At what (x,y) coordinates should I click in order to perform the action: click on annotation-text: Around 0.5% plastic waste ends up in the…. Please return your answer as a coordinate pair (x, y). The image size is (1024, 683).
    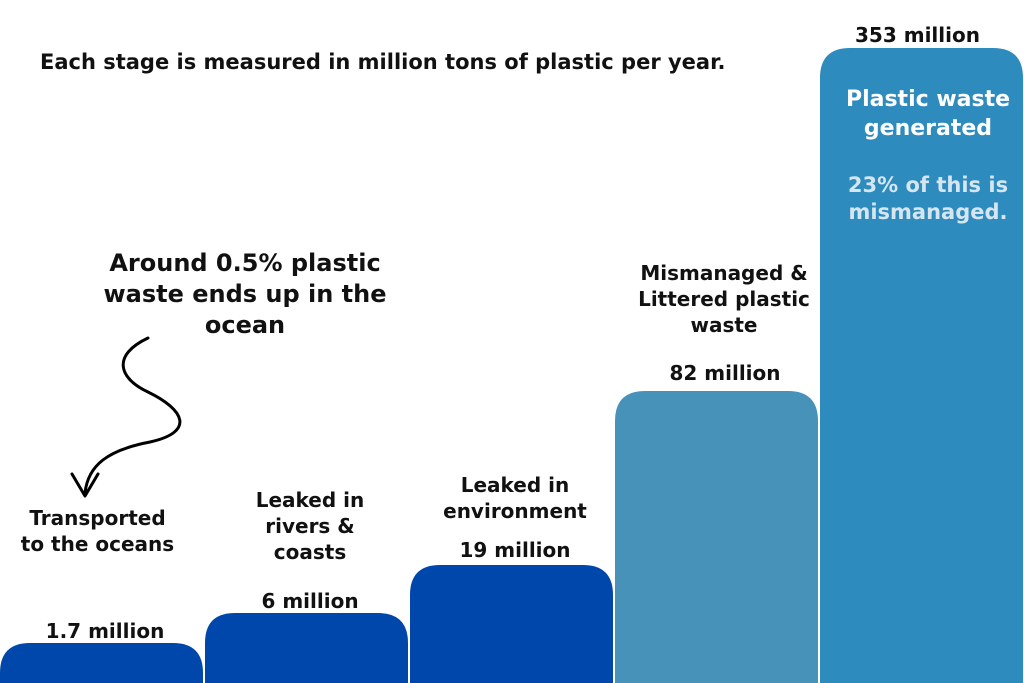
    Looking at the image, I should click on (245, 294).